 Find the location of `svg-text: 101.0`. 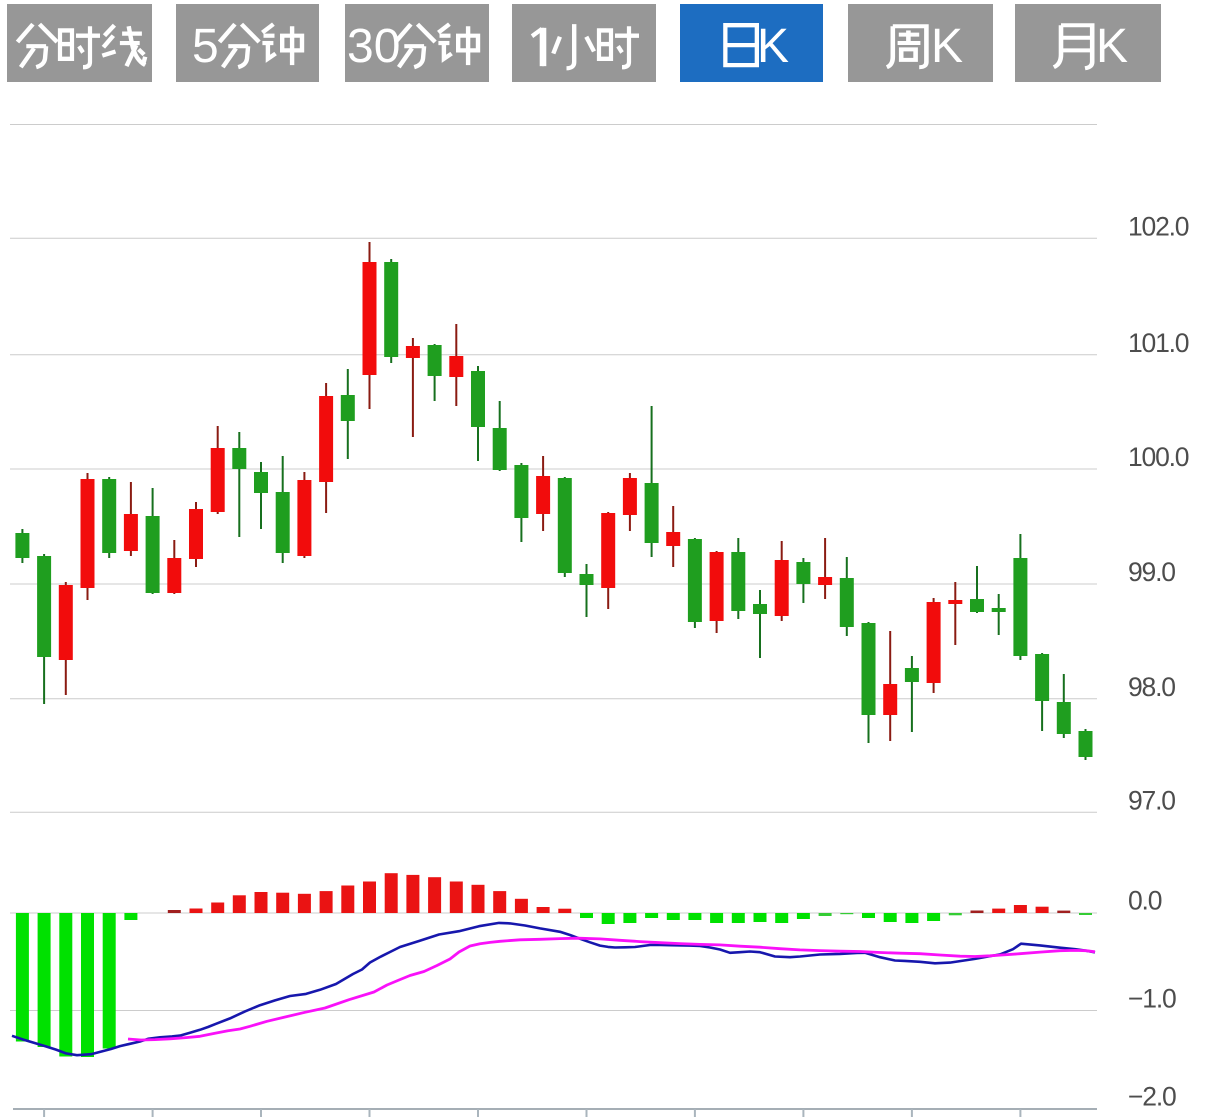

svg-text: 101.0 is located at coordinates (1158, 343).